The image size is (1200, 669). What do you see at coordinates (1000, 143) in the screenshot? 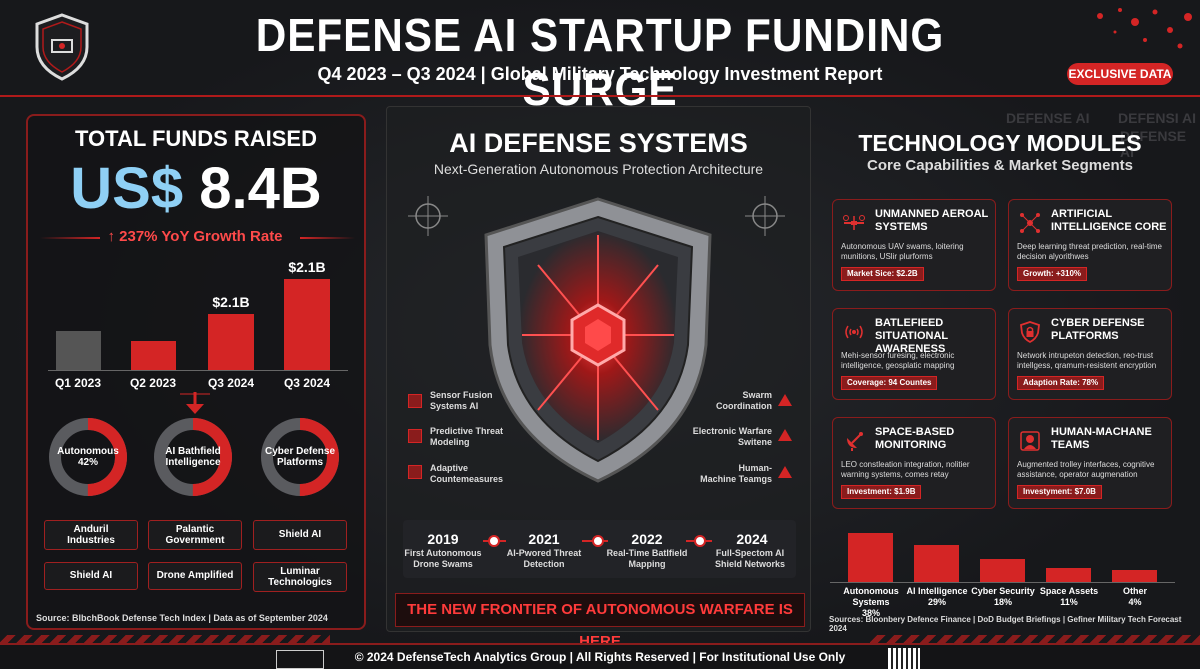
I see `modules-title: TECHNOLOGY MODULES` at bounding box center [1000, 143].